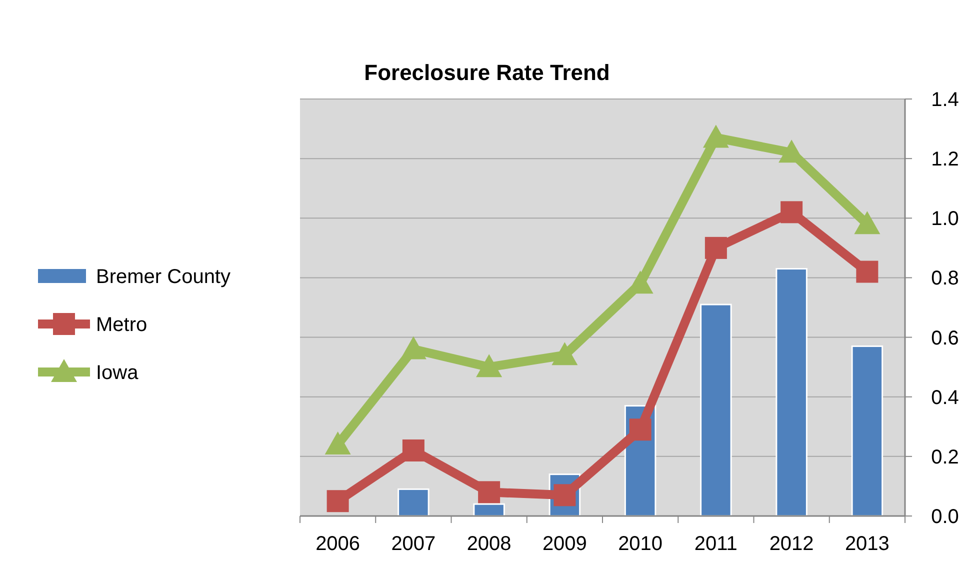 This screenshot has width=961, height=577. I want to click on chart-title: Foreclosure Rate Trend, so click(487, 72).